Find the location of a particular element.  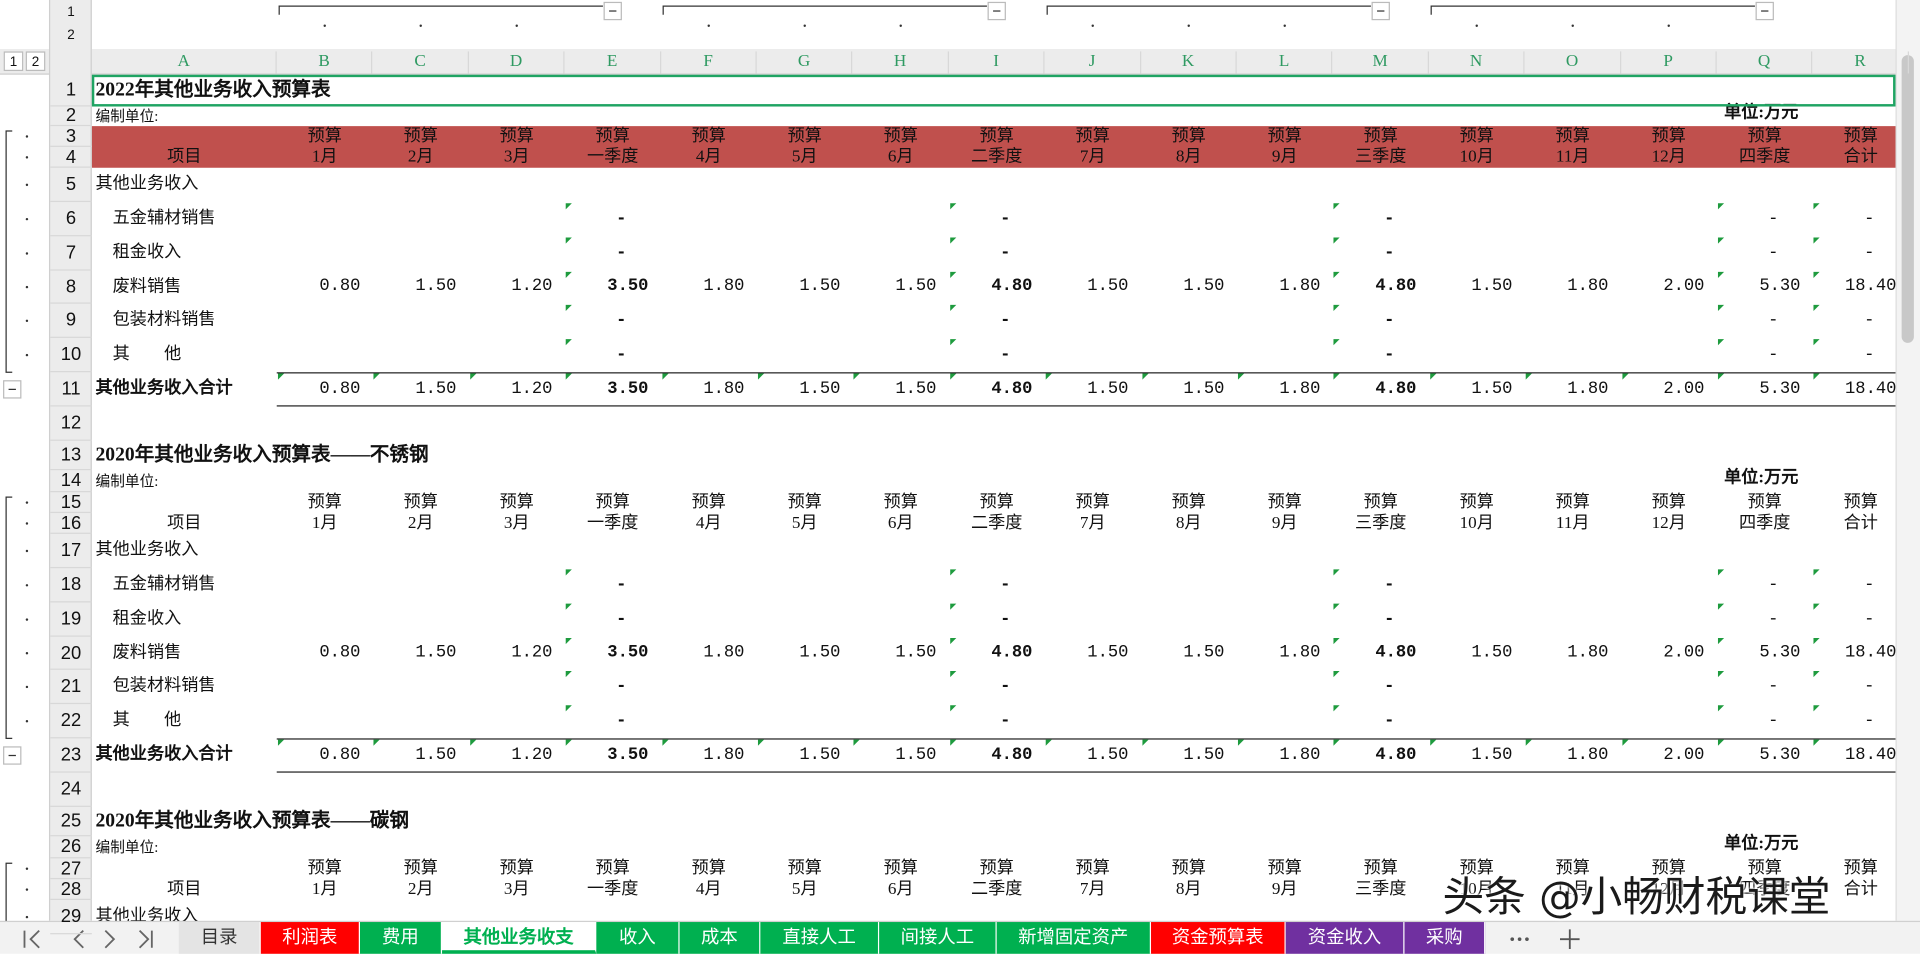

row-number: 8 is located at coordinates (71, 287).